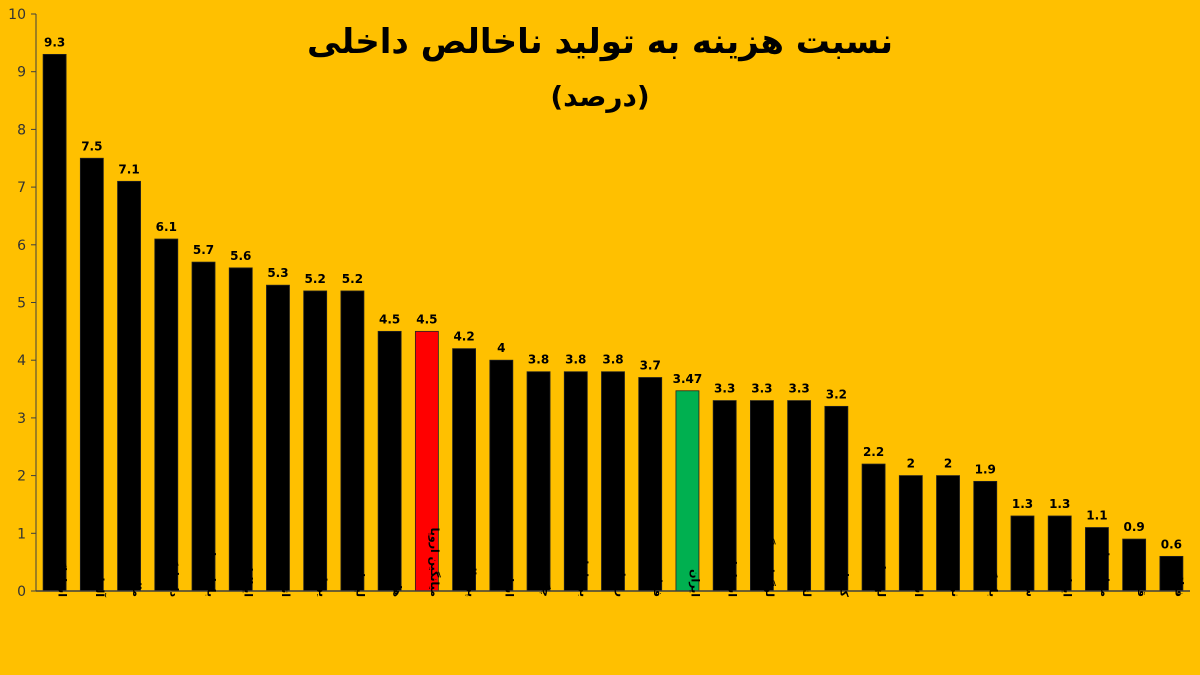 The width and height of the screenshot is (1200, 675). What do you see at coordinates (128, 169) in the screenshot?
I see `bar-value-label: 7.1` at bounding box center [128, 169].